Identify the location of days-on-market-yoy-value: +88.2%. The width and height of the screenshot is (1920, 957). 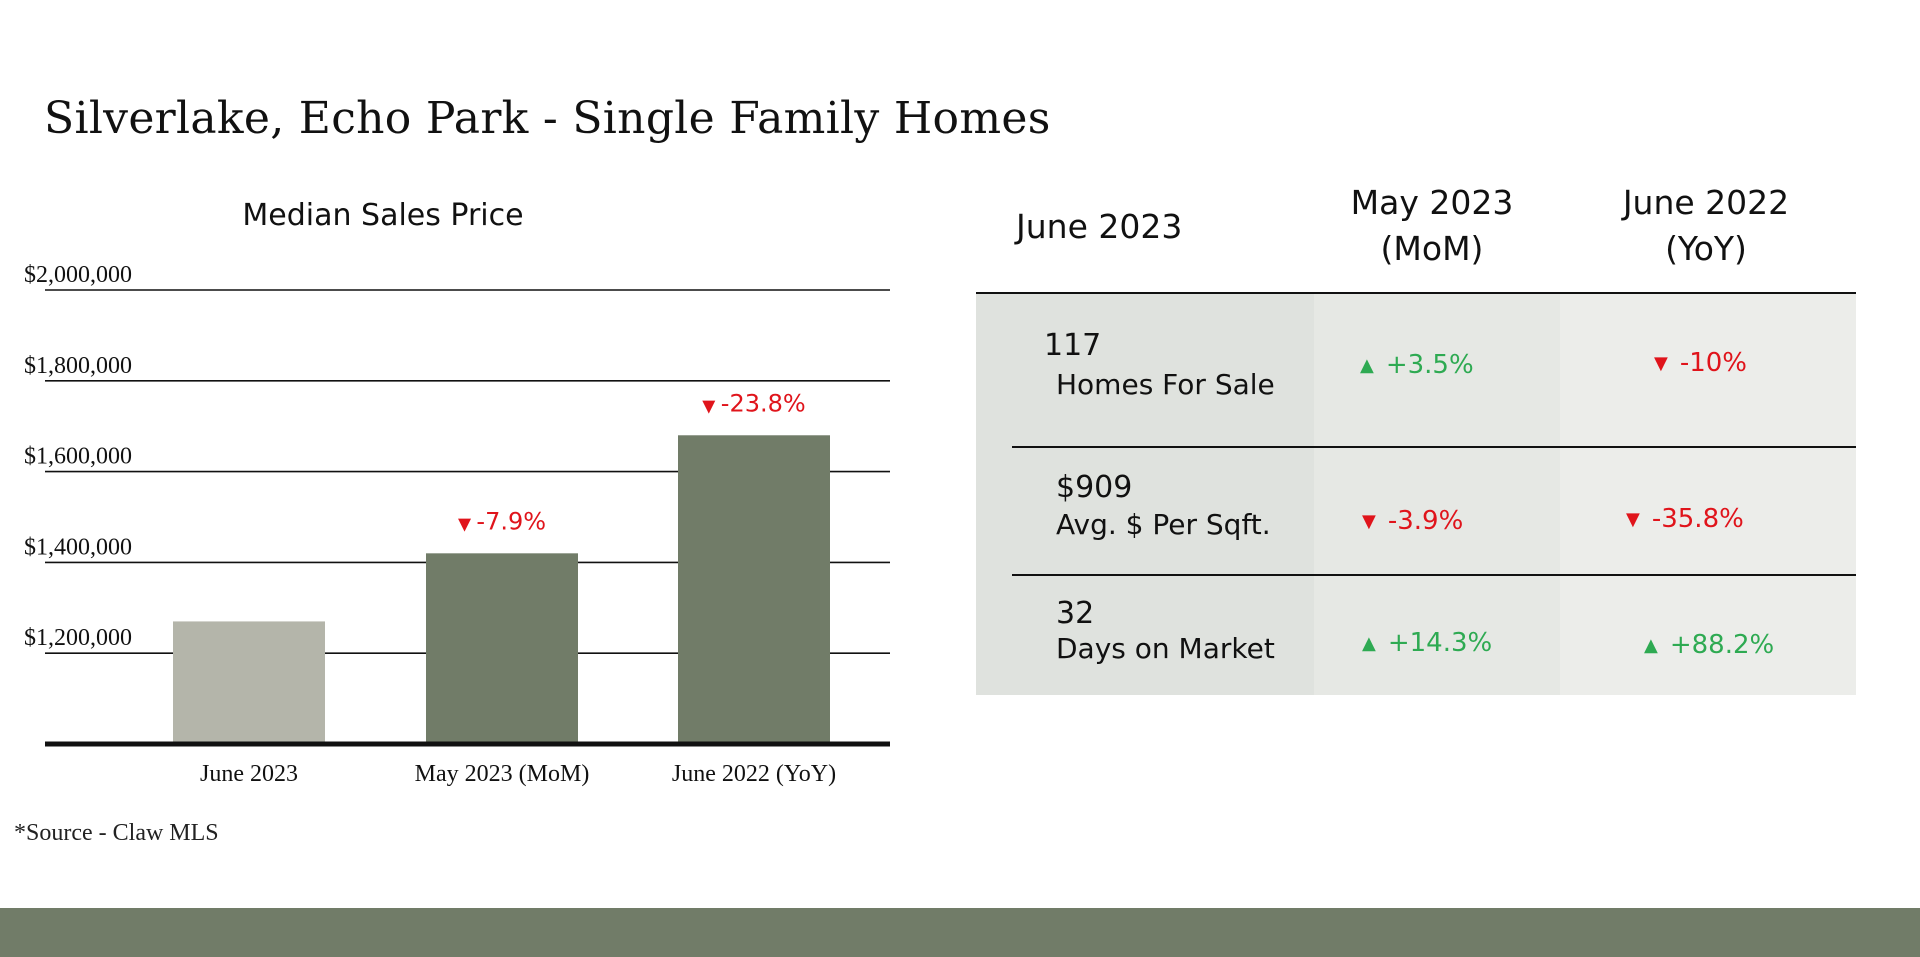
(1722, 645).